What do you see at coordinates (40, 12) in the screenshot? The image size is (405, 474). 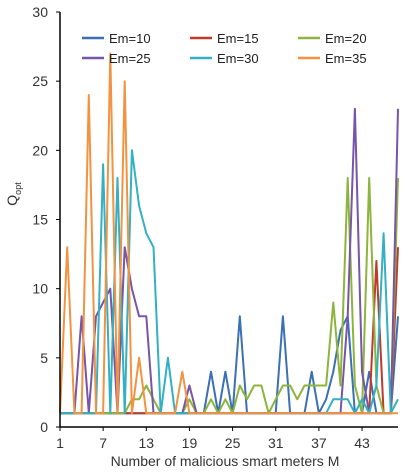 I see `y-tick-label: 30` at bounding box center [40, 12].